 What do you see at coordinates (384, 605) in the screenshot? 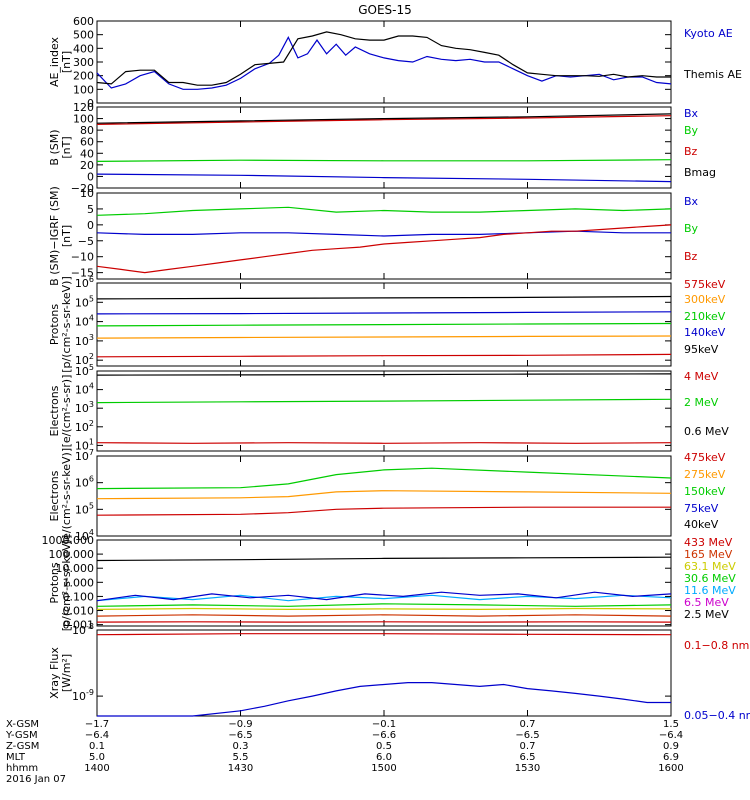
I see `series-30-6-mev` at bounding box center [384, 605].